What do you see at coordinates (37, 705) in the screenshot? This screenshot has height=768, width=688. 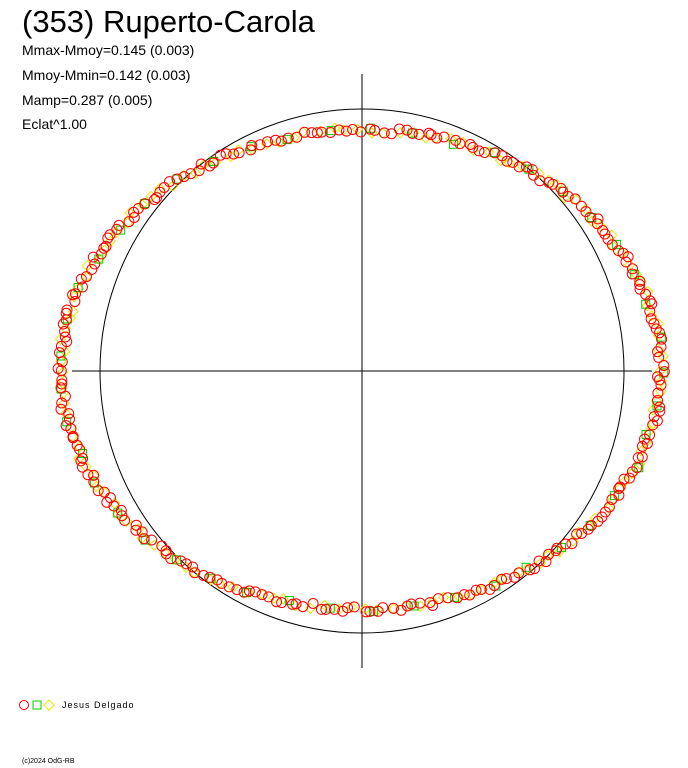 I see `legend-symbols` at bounding box center [37, 705].